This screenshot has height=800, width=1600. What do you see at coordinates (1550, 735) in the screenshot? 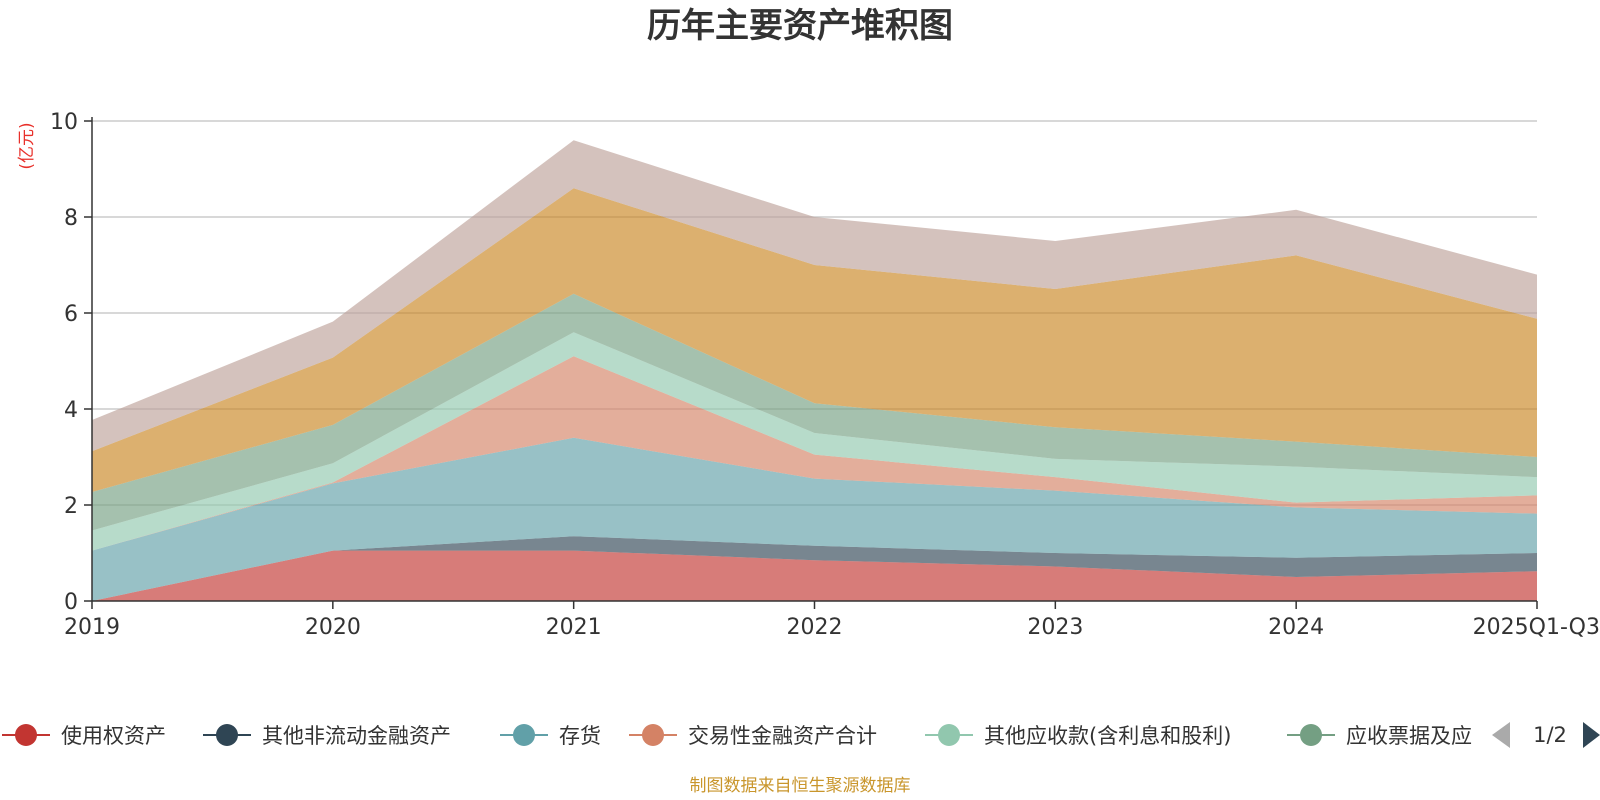
I see `legend-page-indicator: 1/2` at bounding box center [1550, 735].